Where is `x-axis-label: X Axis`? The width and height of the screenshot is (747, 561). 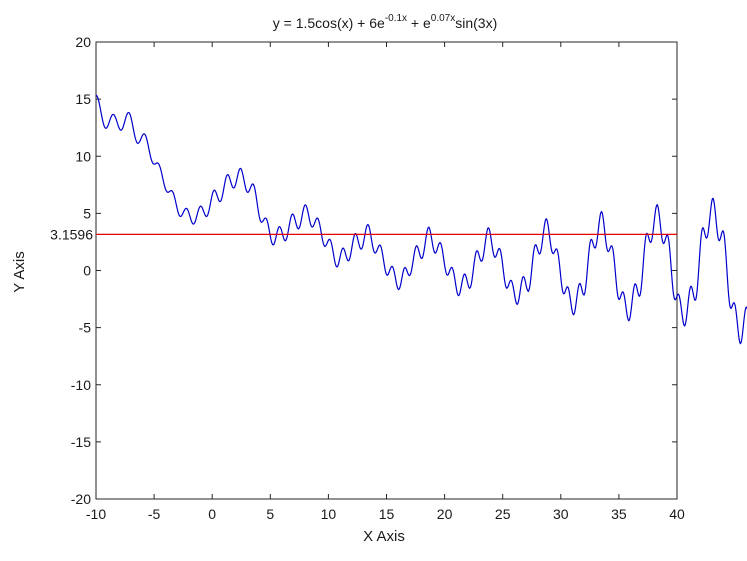 x-axis-label: X Axis is located at coordinates (384, 536).